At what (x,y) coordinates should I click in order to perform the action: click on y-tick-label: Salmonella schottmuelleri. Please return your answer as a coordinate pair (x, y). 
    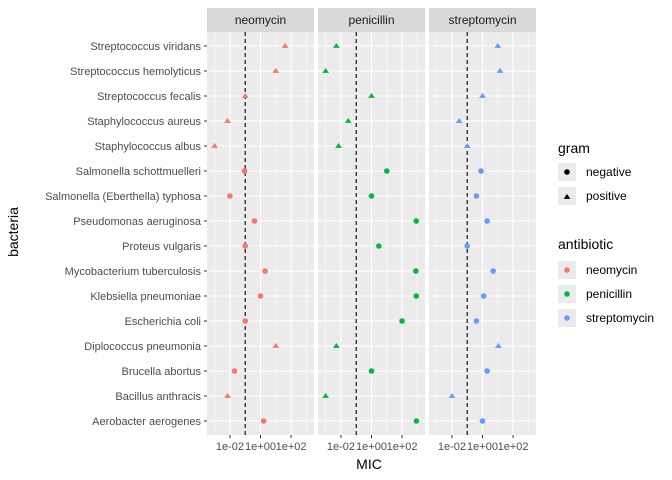
    Looking at the image, I should click on (138, 172).